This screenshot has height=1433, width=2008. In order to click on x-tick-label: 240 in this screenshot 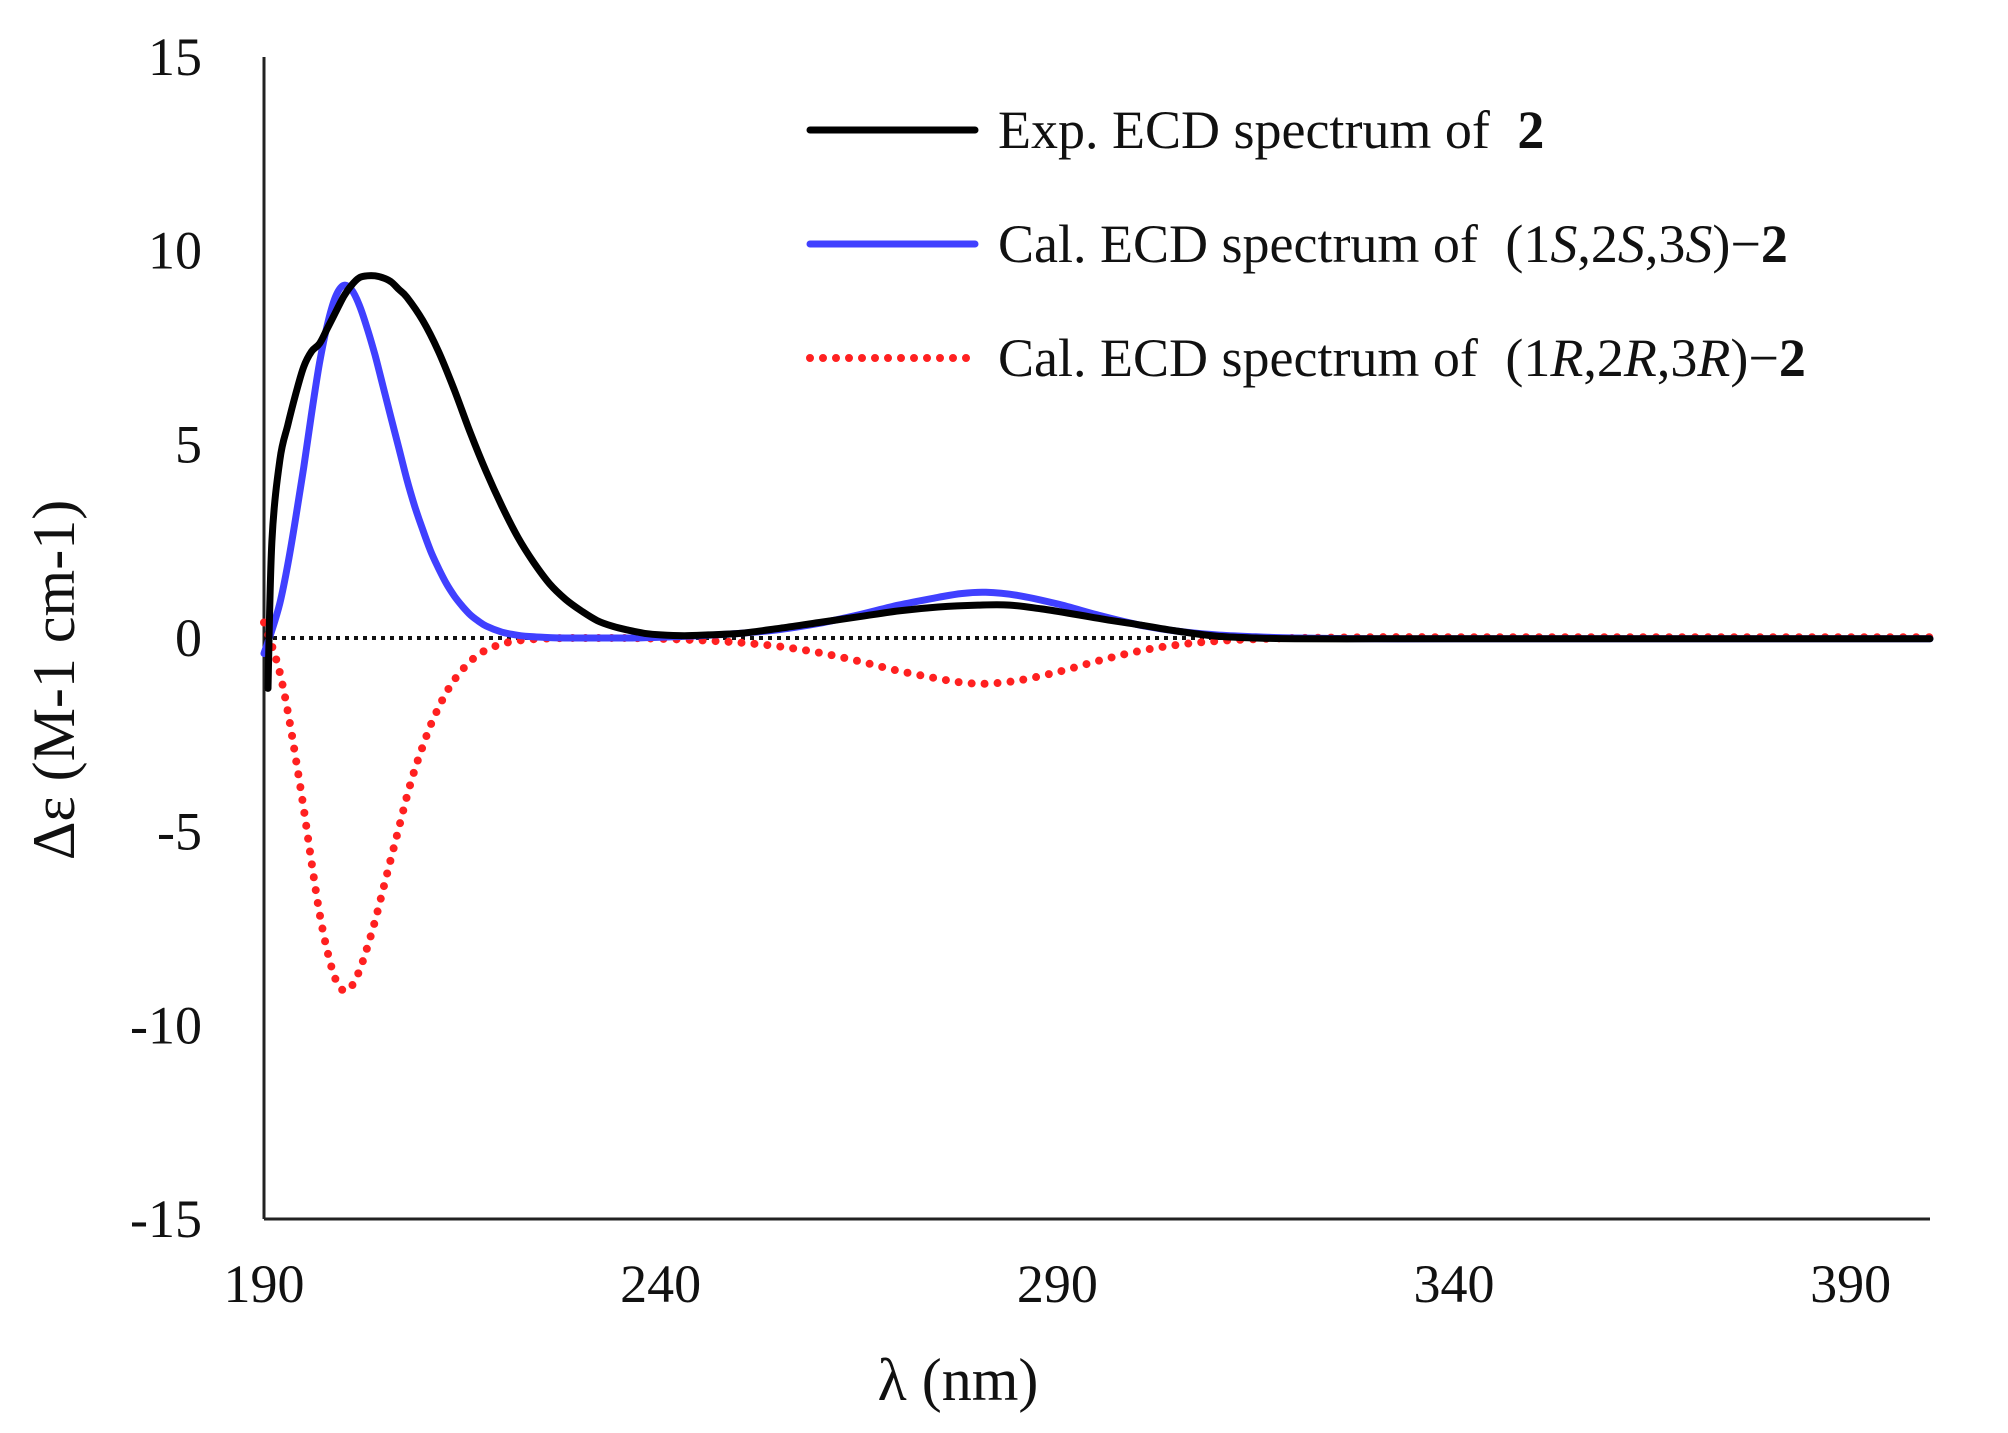, I will do `click(660, 1284)`.